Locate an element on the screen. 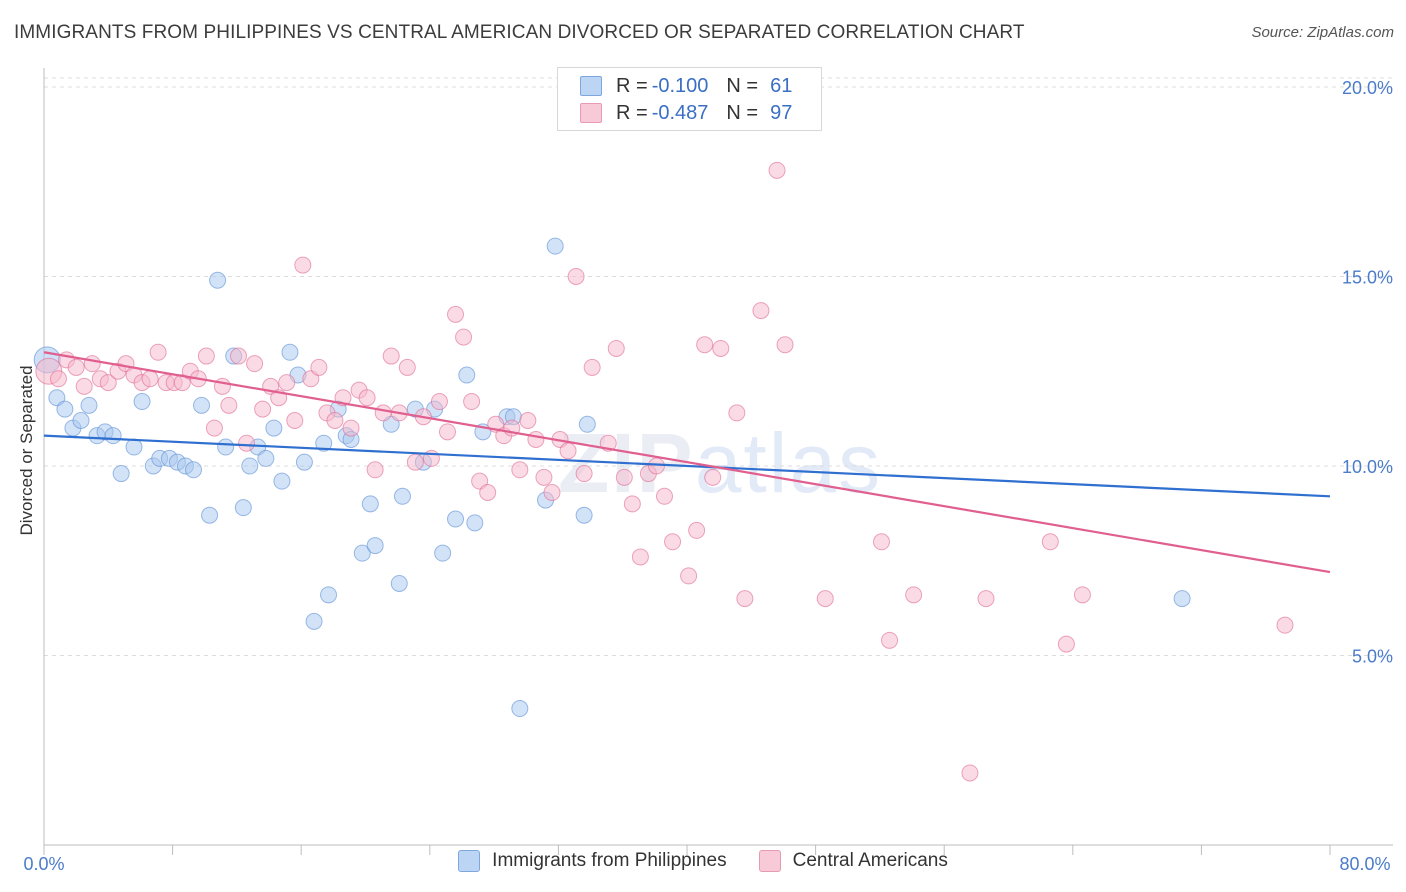  legend-swatch-central-americans is located at coordinates (591, 113).